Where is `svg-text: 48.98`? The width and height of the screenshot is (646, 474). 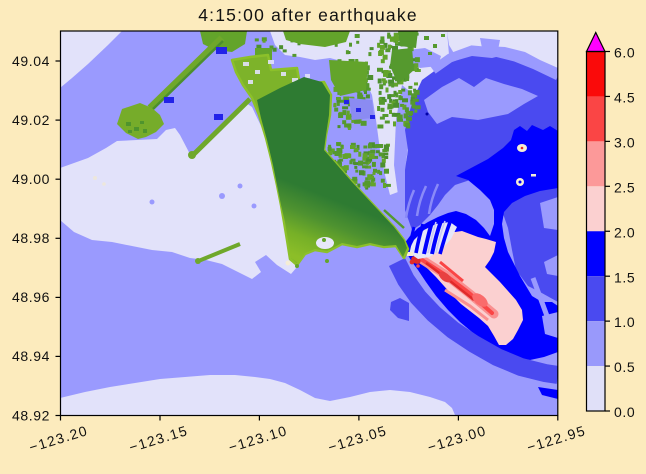
svg-text: 48.98 is located at coordinates (31, 238).